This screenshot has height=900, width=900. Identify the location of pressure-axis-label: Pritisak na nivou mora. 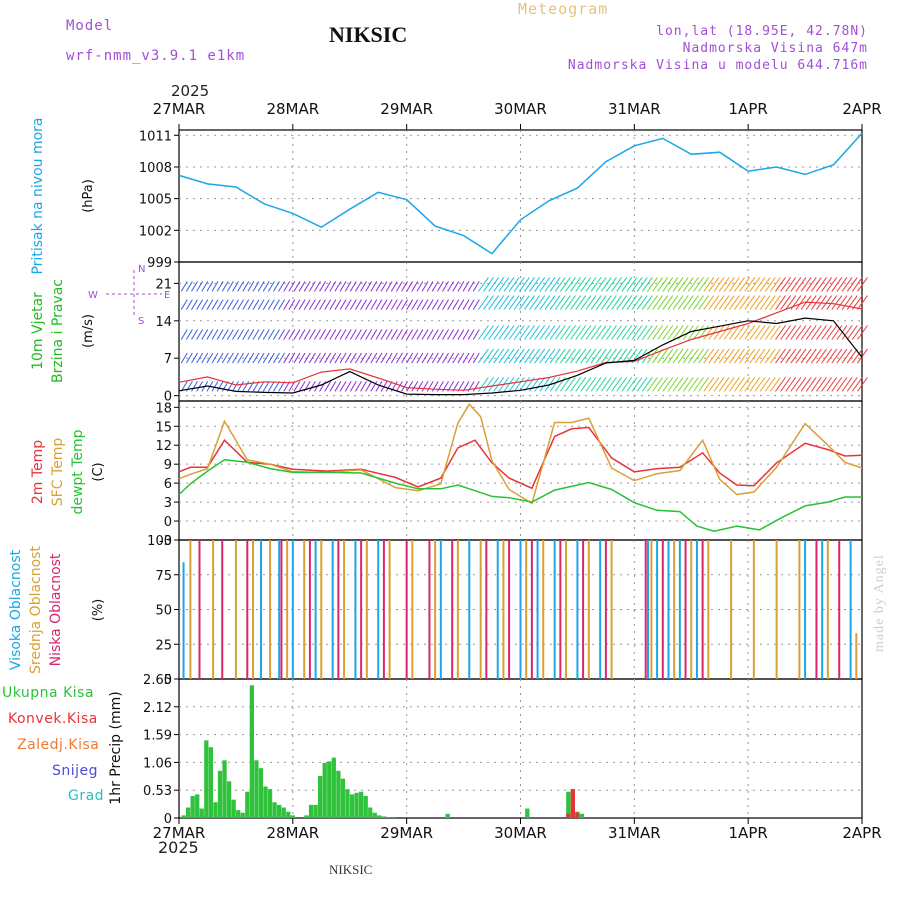
(38, 195).